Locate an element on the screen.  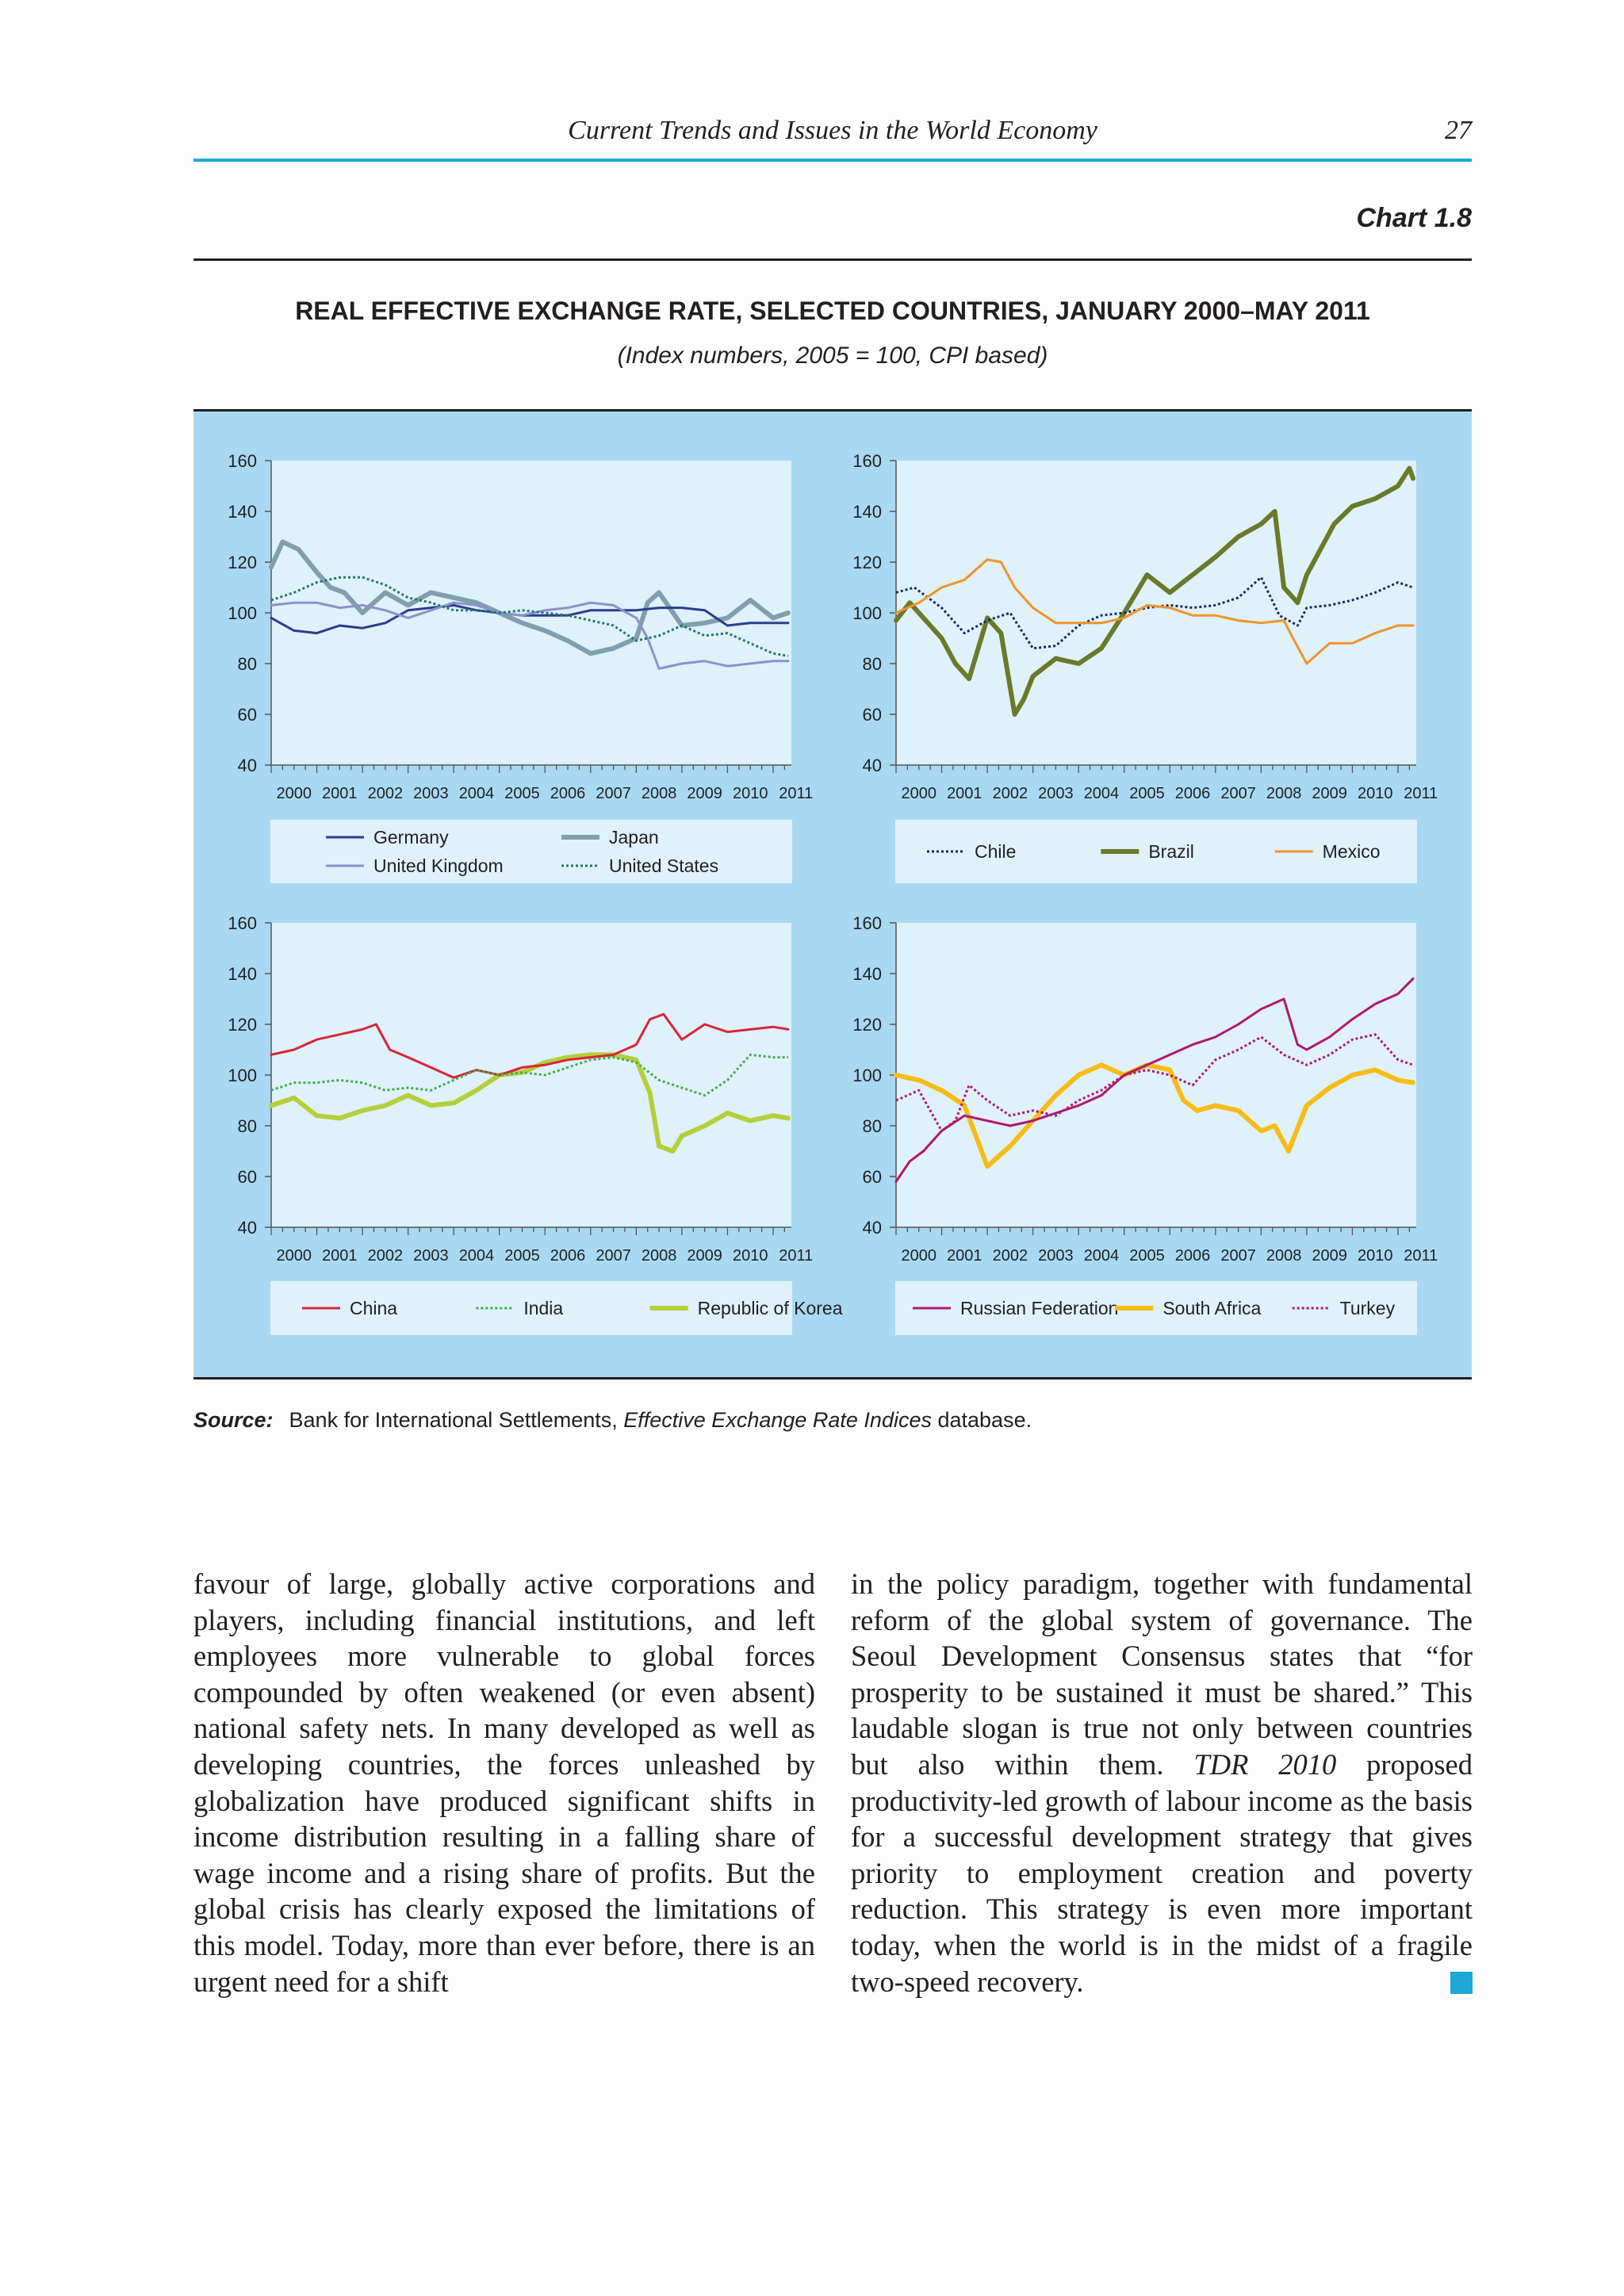
legend-label: Germany is located at coordinates (411, 838).